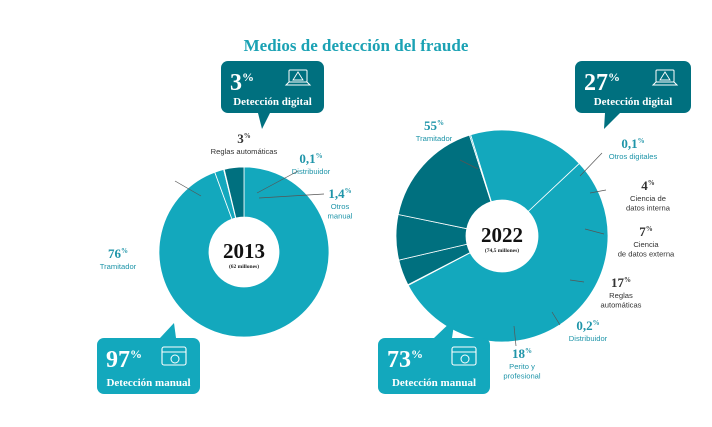 The height and width of the screenshot is (427, 712). What do you see at coordinates (339, 193) in the screenshot?
I see `label-2013-otros-value: 1,4%` at bounding box center [339, 193].